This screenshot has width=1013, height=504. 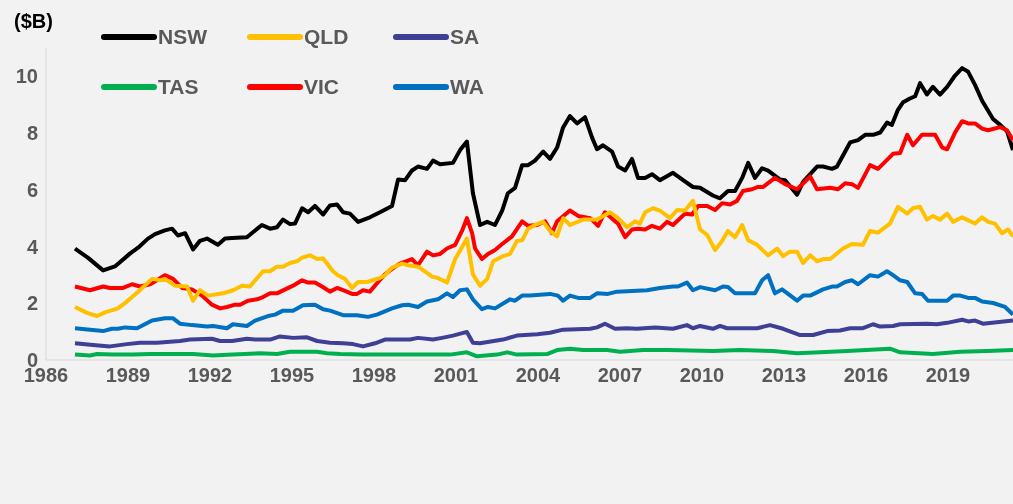 I want to click on x-tick-label: 1995, so click(x=292, y=375).